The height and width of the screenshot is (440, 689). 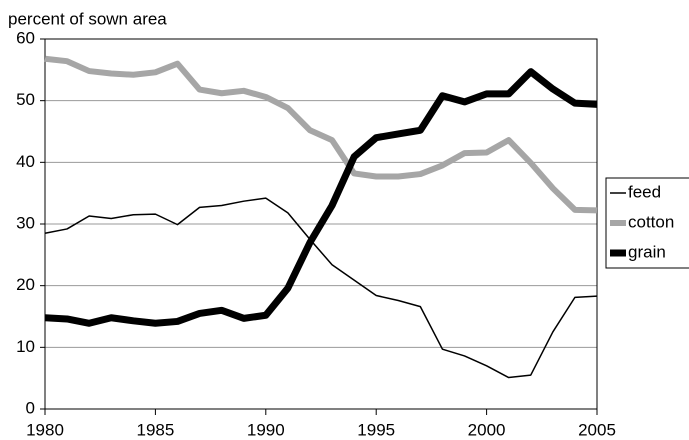 I want to click on y-tick-label: 20, so click(x=25, y=284).